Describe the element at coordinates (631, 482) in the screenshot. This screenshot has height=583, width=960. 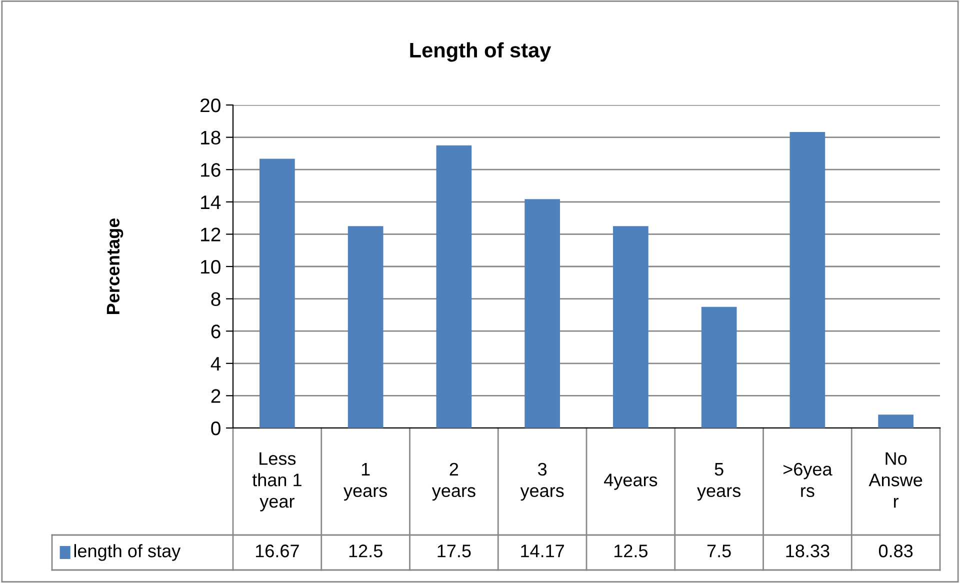
I see `x-tick-label: 4years` at that location.